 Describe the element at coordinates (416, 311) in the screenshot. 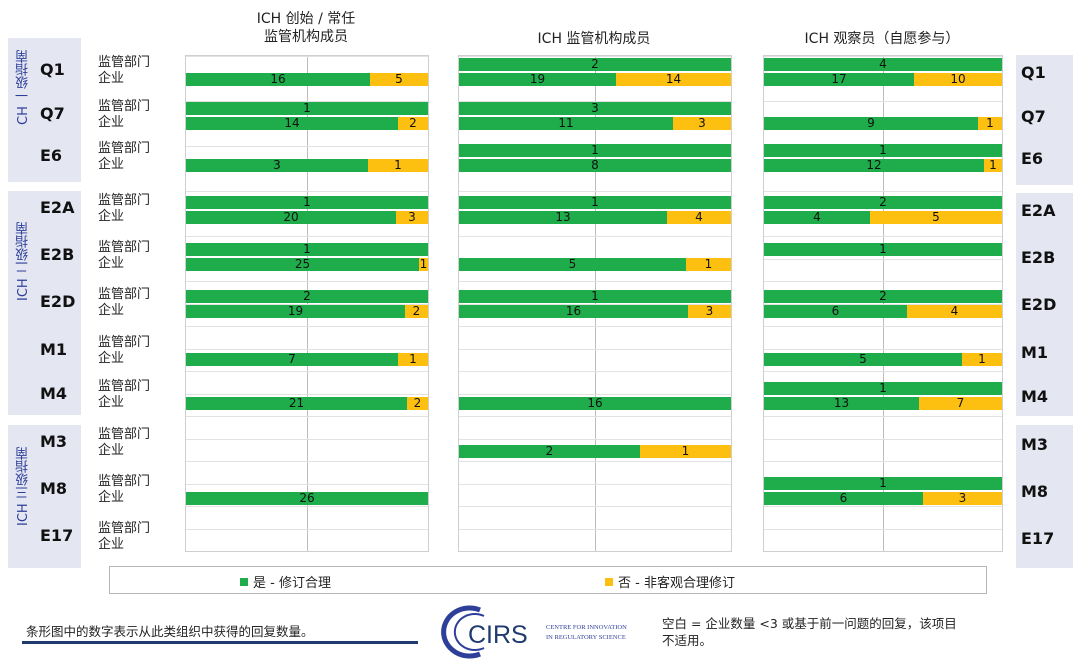

I see `bar-no-industry-e2d: 2` at that location.